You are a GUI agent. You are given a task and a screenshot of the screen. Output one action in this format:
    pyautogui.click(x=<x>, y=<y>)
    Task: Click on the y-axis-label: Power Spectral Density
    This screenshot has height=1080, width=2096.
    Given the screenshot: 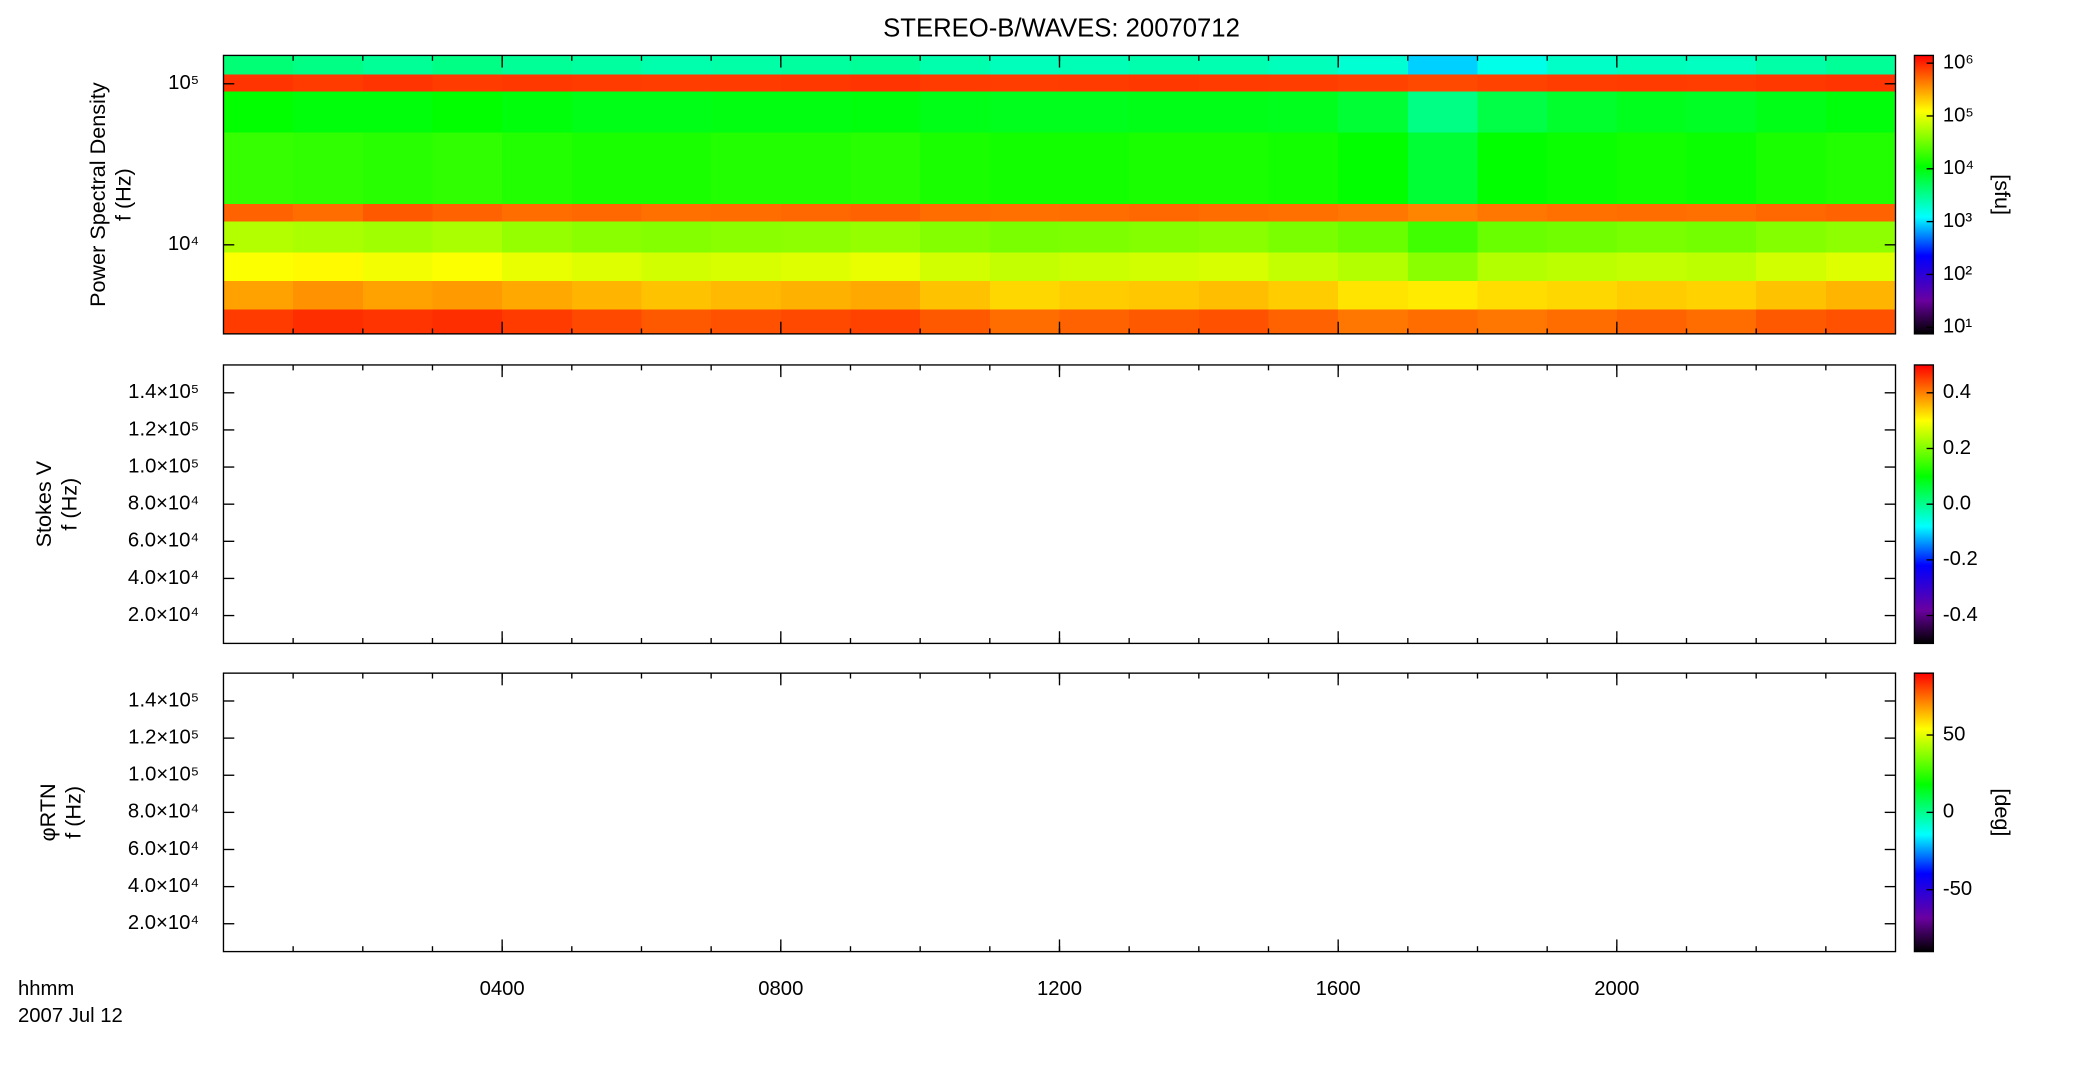 What is the action you would take?
    pyautogui.click(x=97, y=194)
    